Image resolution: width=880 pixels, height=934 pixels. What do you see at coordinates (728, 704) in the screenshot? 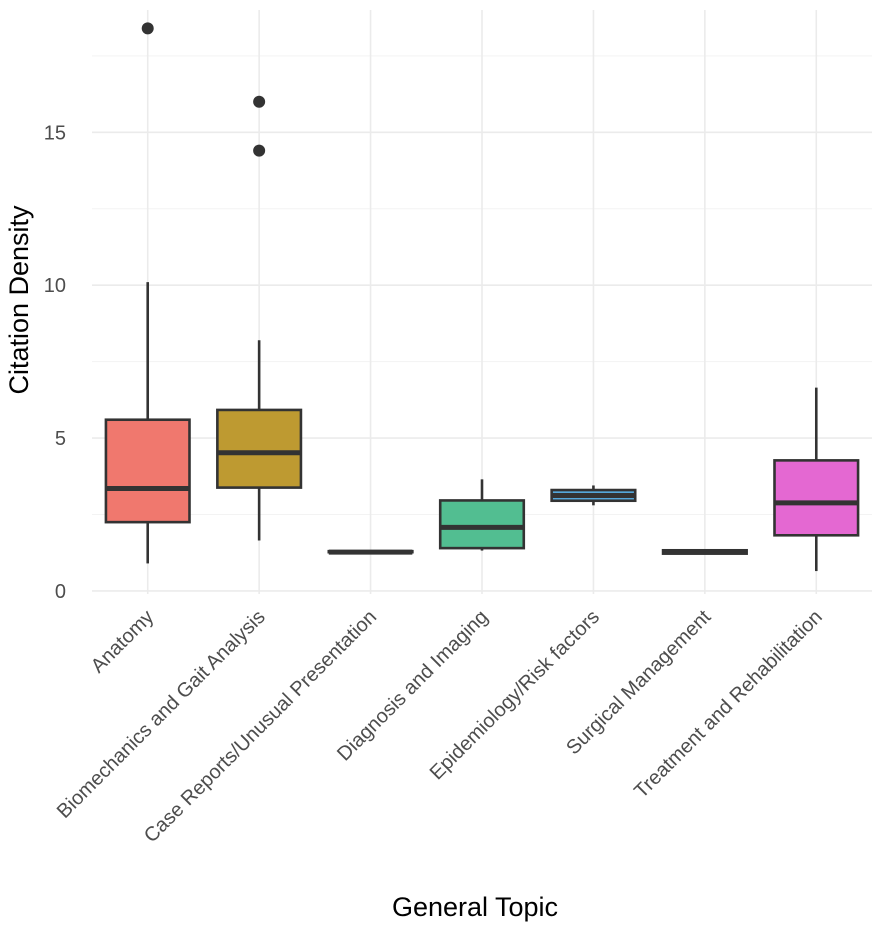
I see `x-tick-label: Treatment and Rehabilitation` at bounding box center [728, 704].